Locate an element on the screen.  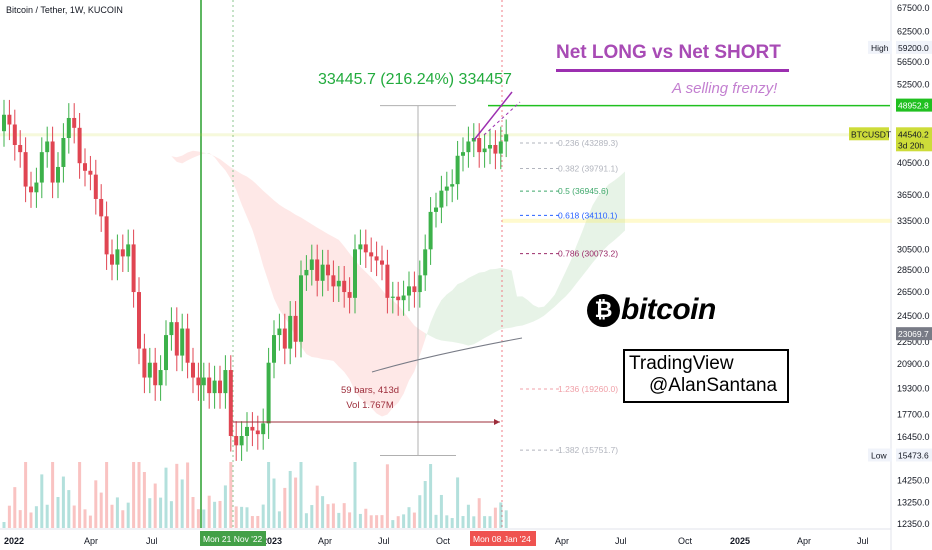
low-tag-value: 15473.6 is located at coordinates (913, 455).